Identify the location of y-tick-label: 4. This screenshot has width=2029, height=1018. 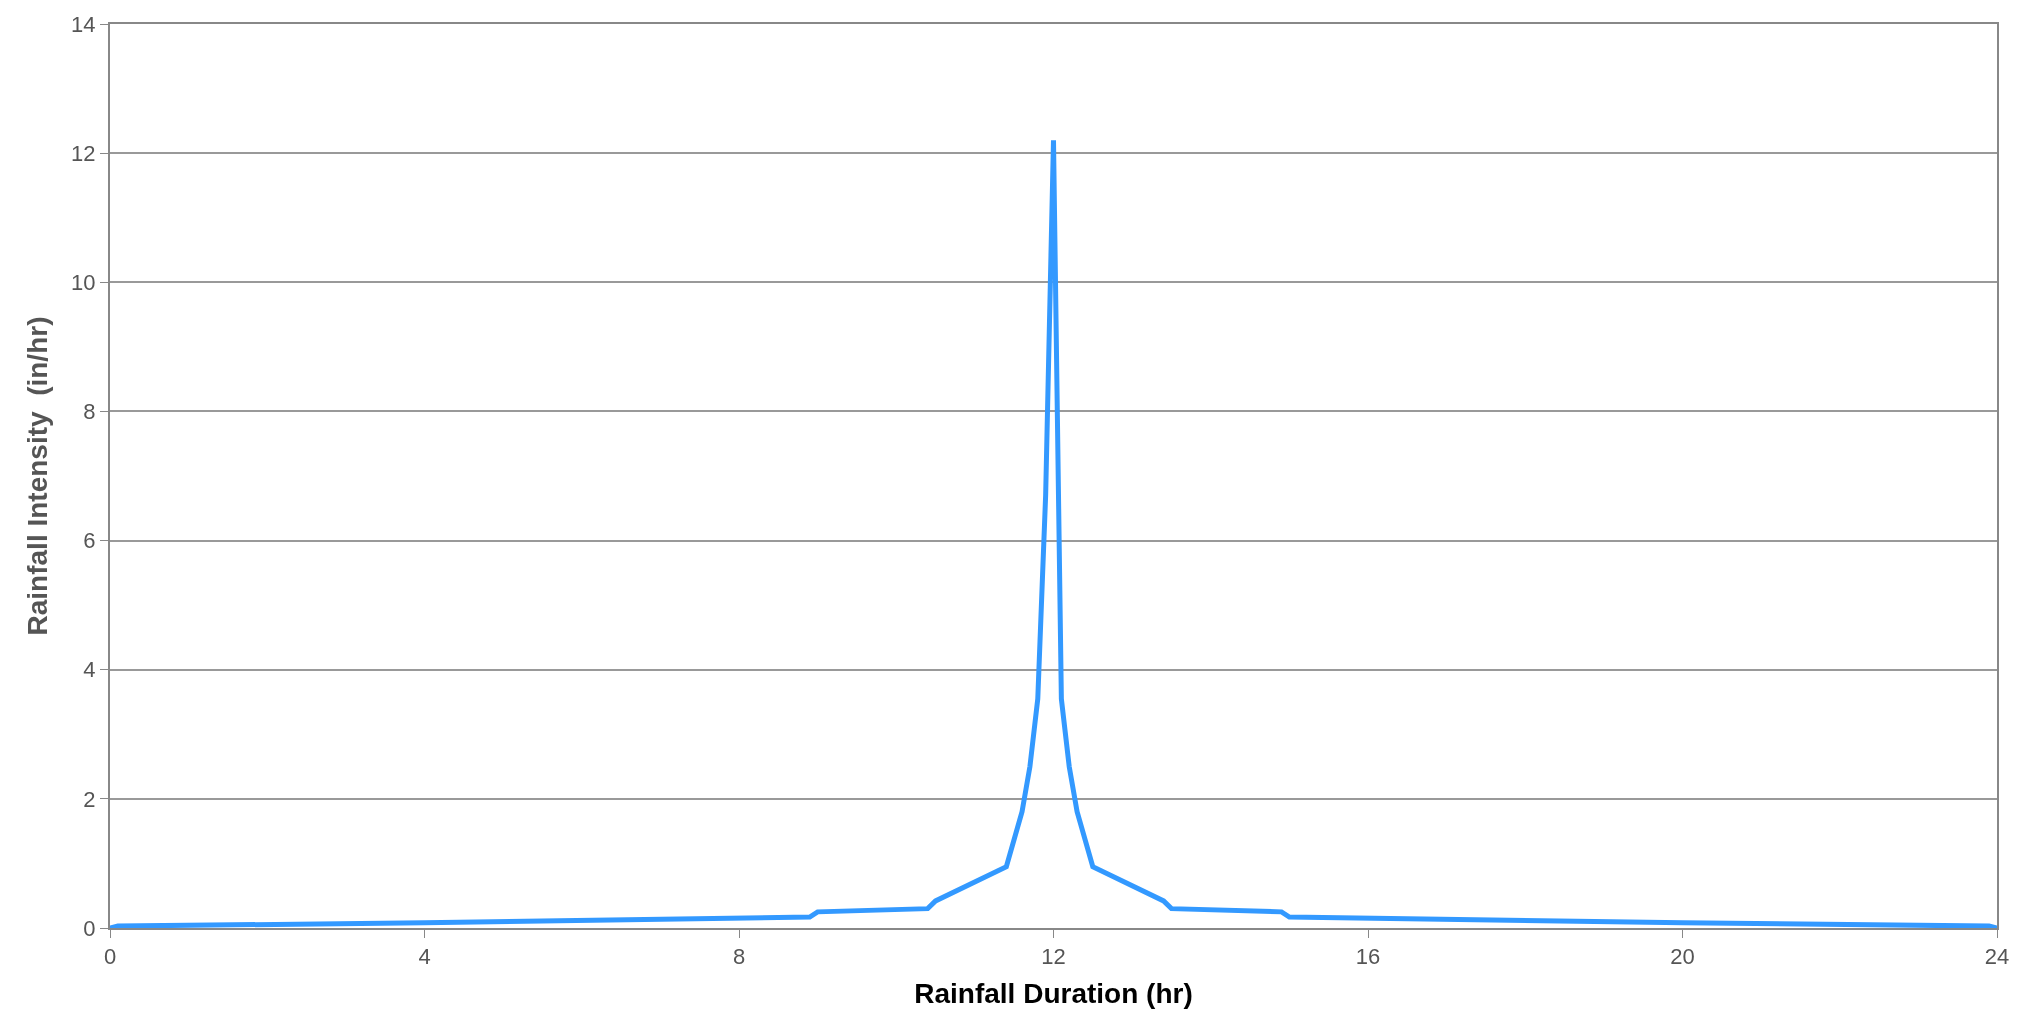
(89, 670).